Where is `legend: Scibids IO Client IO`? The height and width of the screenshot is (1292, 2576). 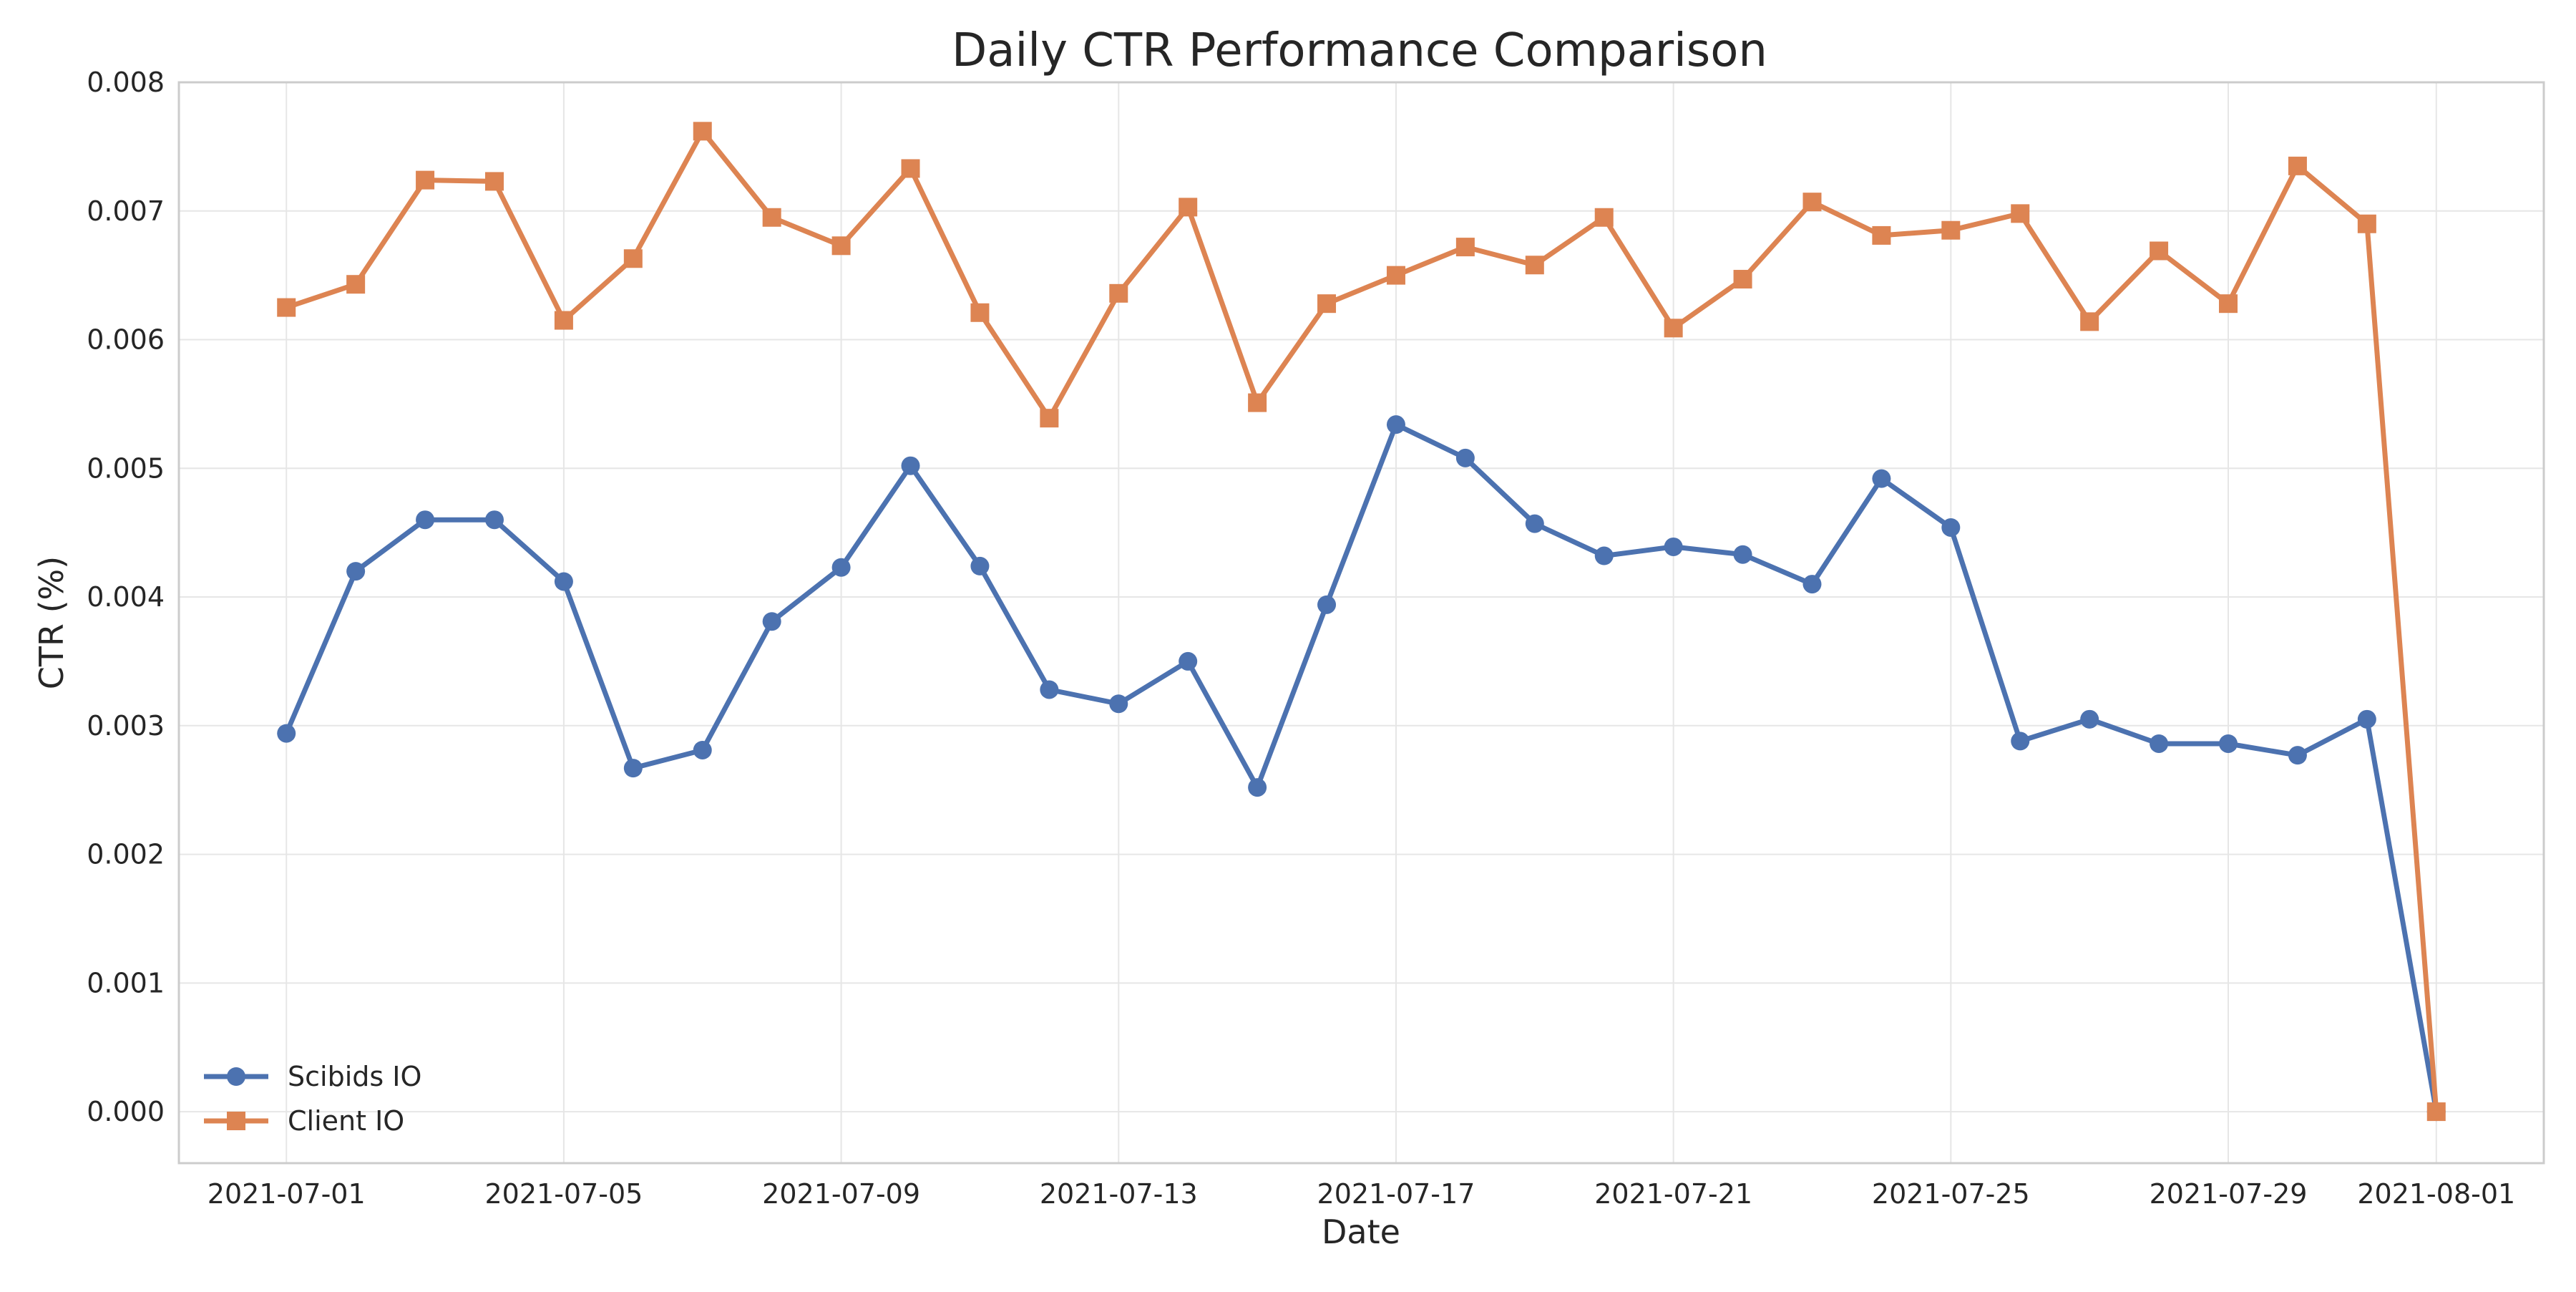 legend: Scibids IO Client IO is located at coordinates (312, 1099).